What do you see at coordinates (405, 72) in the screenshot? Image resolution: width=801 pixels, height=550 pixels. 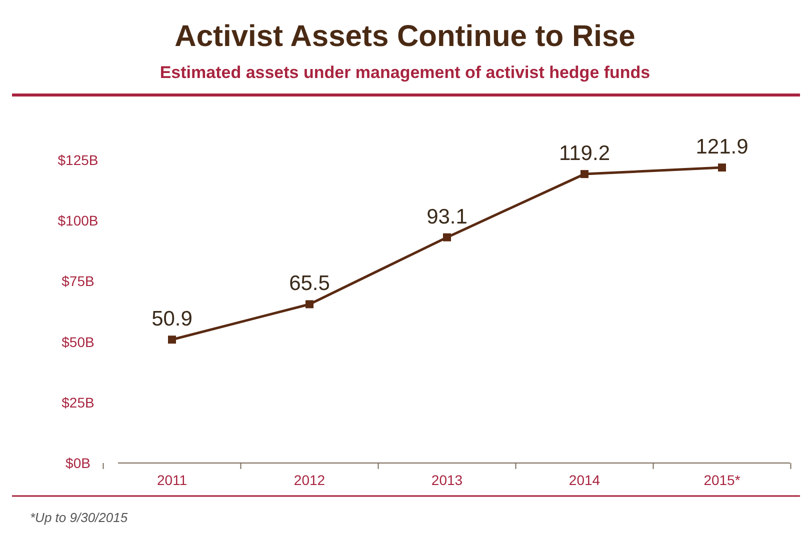 I see `chart-subtitle: Estimated assets under management of activist hedge funds` at bounding box center [405, 72].